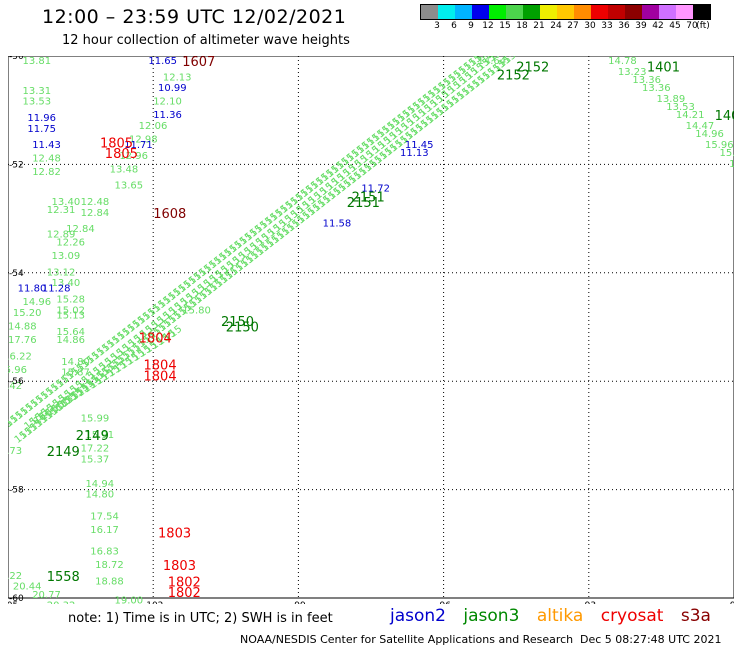  Describe the element at coordinates (20, 356) in the screenshot. I see `wave-height-value: 16.22` at that location.